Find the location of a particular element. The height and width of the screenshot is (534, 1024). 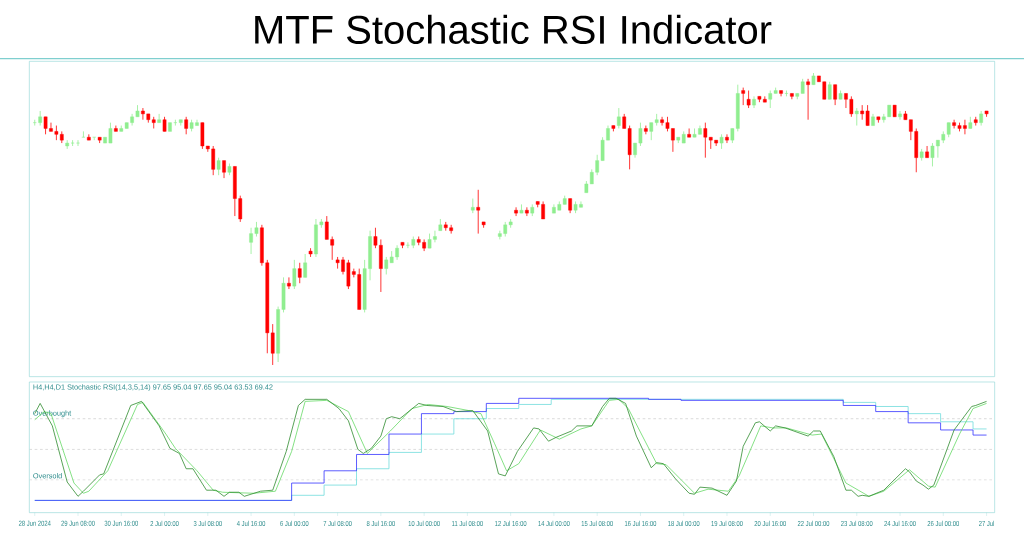

chart-title: MTF Stochastic RSI Indicator is located at coordinates (513, 29).